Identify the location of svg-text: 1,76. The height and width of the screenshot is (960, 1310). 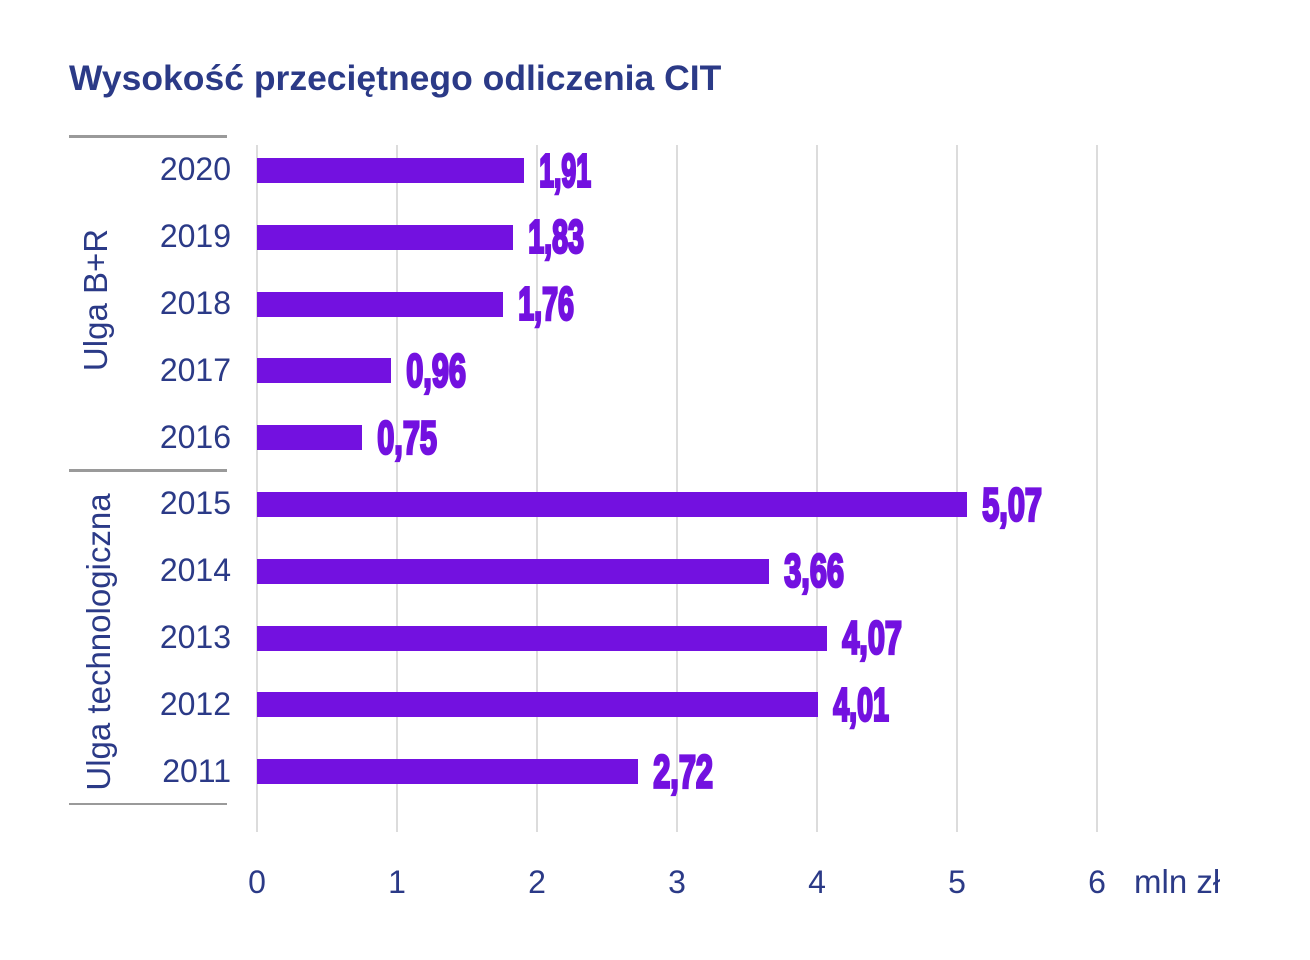
(546, 305).